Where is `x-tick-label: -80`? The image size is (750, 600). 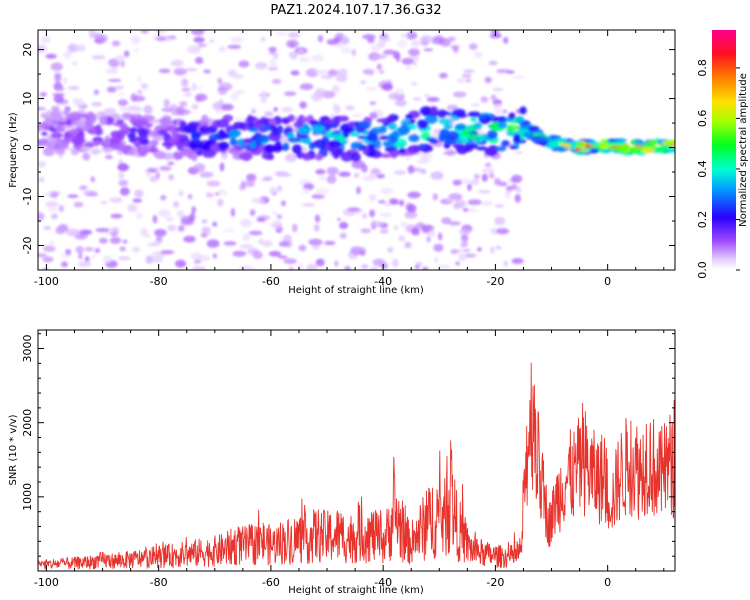
x-tick-label: -80 is located at coordinates (159, 582).